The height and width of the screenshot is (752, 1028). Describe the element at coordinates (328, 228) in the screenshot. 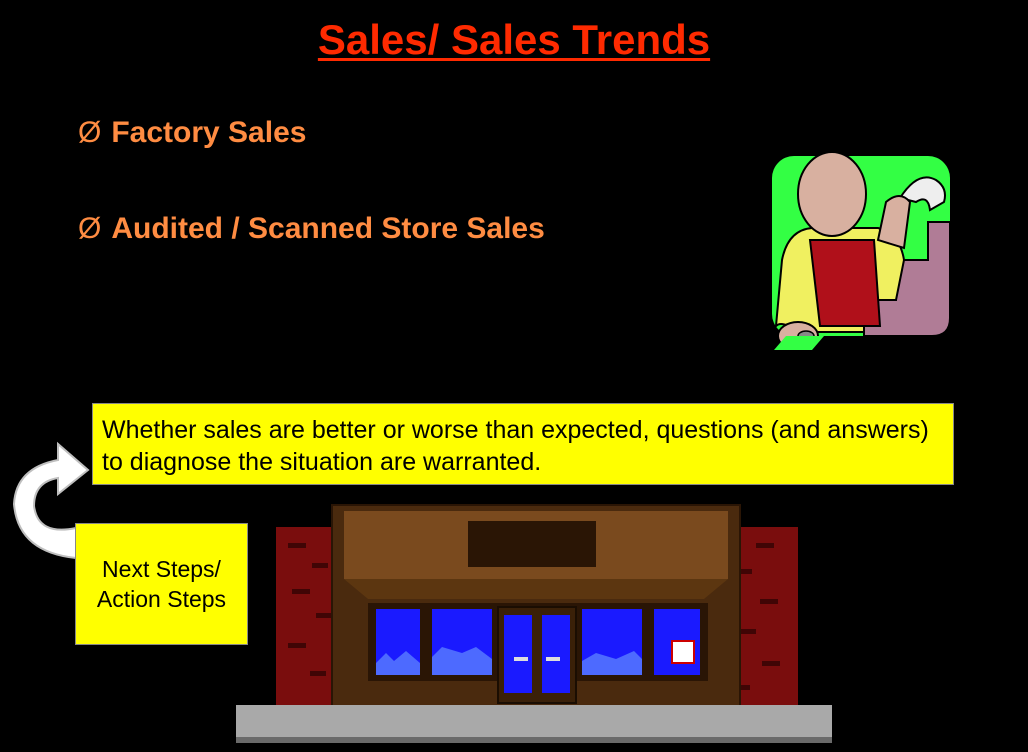

I see `bullet-label: Audited / Scanned Store Sales` at that location.